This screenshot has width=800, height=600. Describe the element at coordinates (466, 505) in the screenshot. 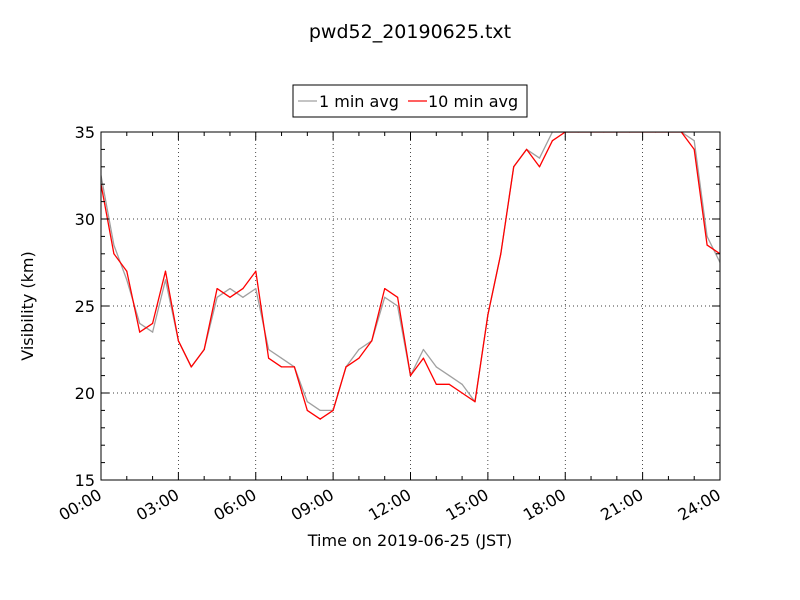

I see `x-tick-label: 15:00` at that location.